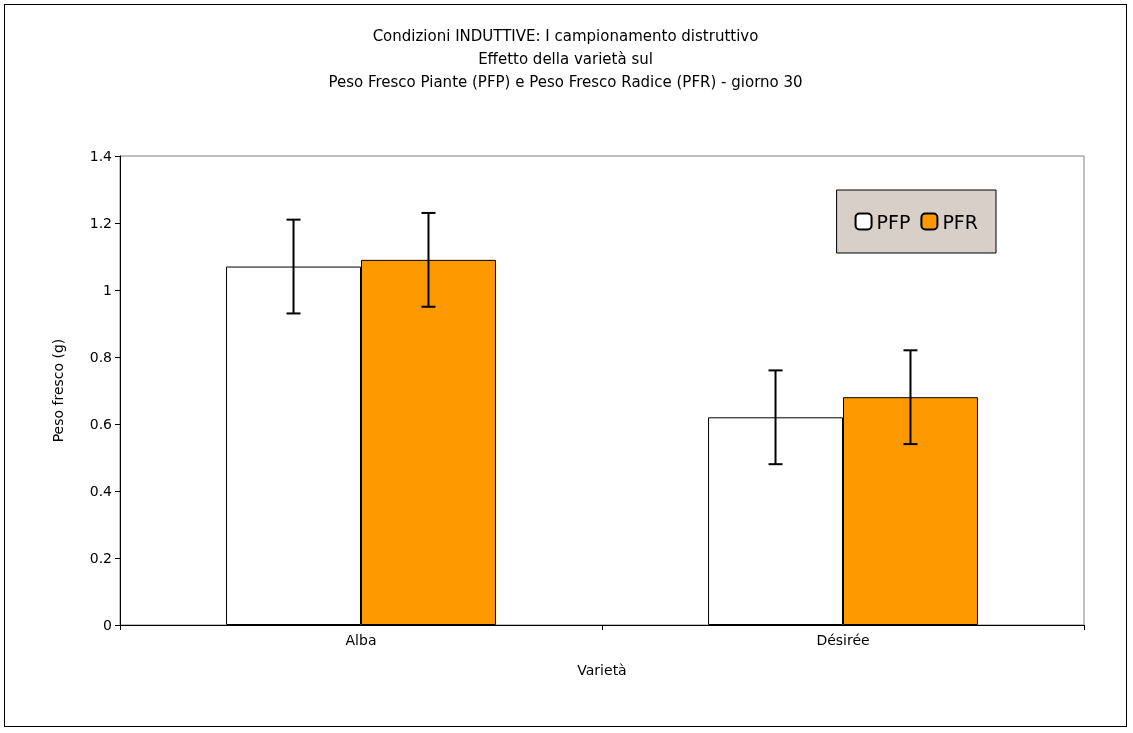 The image size is (1133, 733). What do you see at coordinates (101, 424) in the screenshot?
I see `y-tick-label: 0.6` at bounding box center [101, 424].